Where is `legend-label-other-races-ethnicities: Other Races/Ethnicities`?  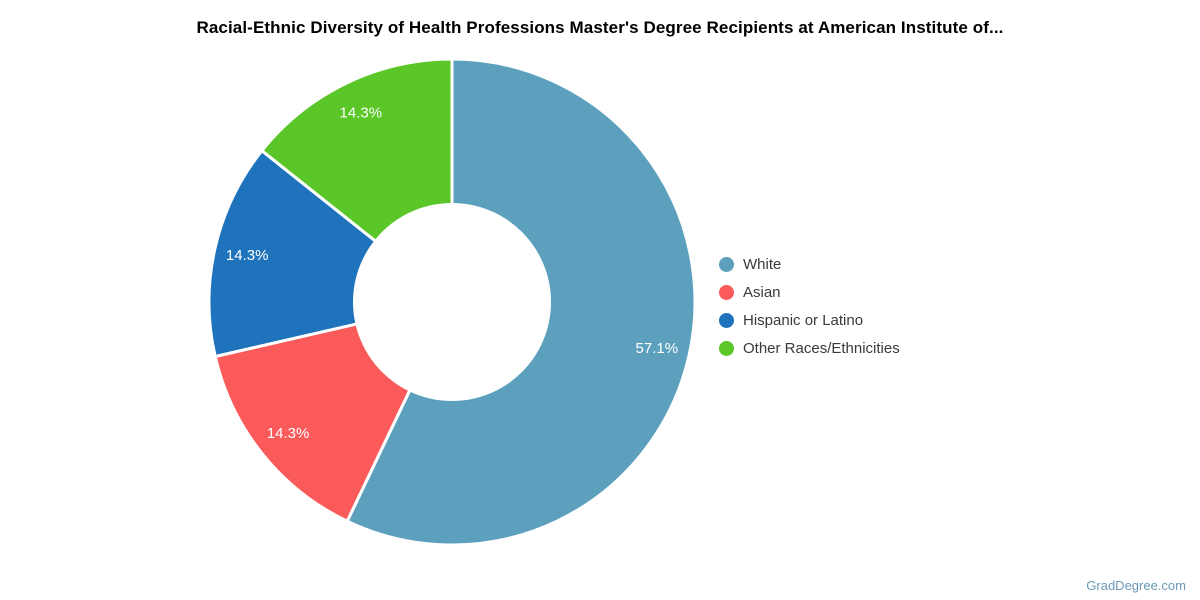
legend-label-other-races-ethnicities: Other Races/Ethnicities is located at coordinates (821, 348).